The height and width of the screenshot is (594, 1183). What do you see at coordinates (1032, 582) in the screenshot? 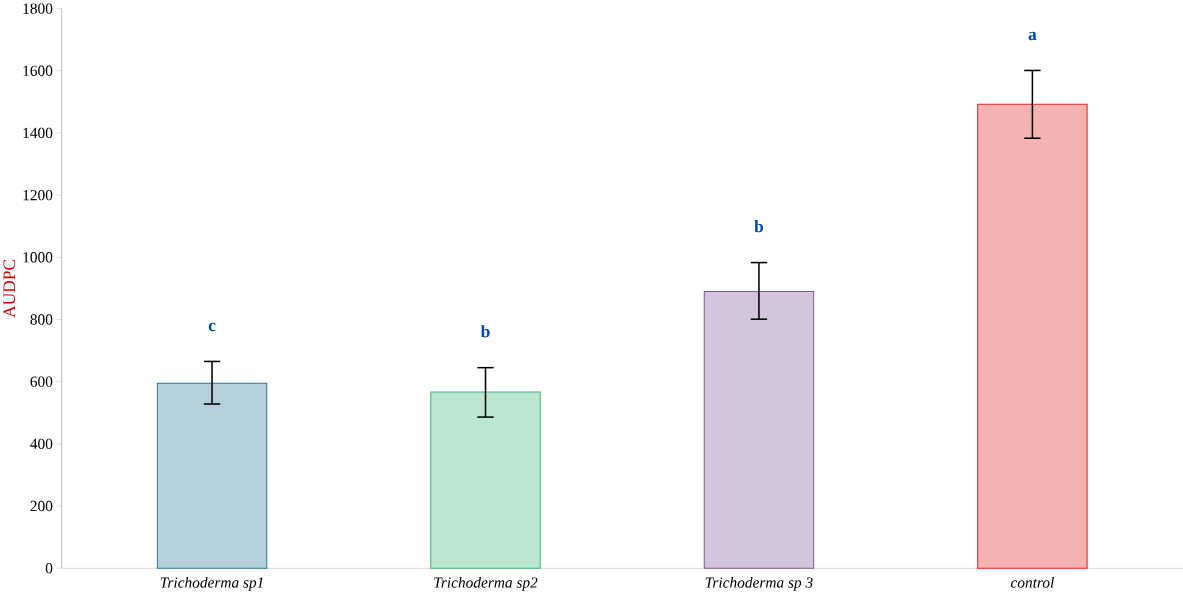
I see `x-tick-label: control` at bounding box center [1032, 582].